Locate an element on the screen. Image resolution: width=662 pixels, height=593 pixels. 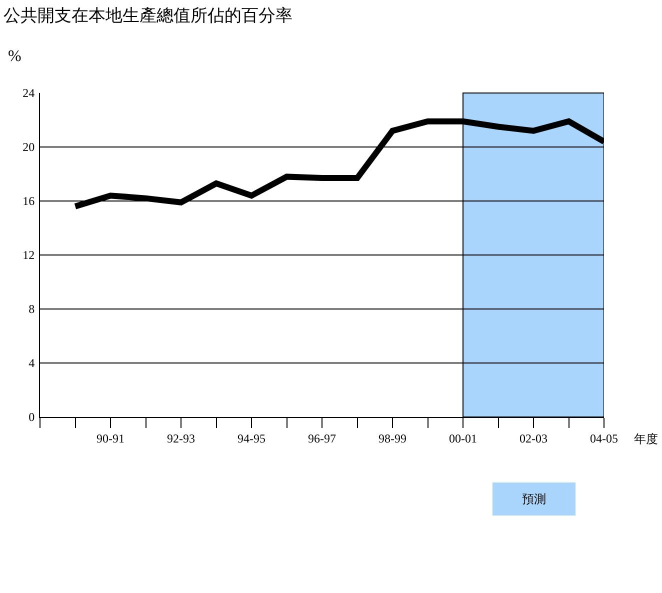
x-tick-label: 96-97 is located at coordinates (322, 438).